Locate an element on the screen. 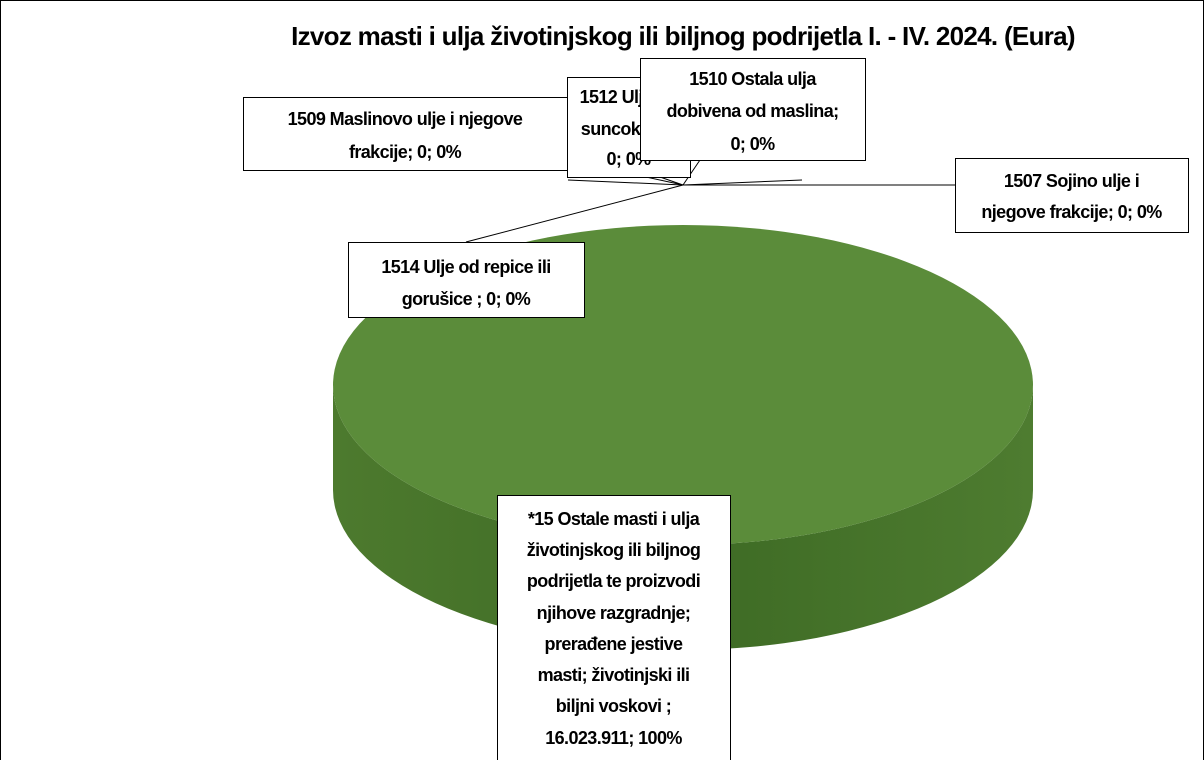  data-label: biljni voskovi ; is located at coordinates (613, 706).